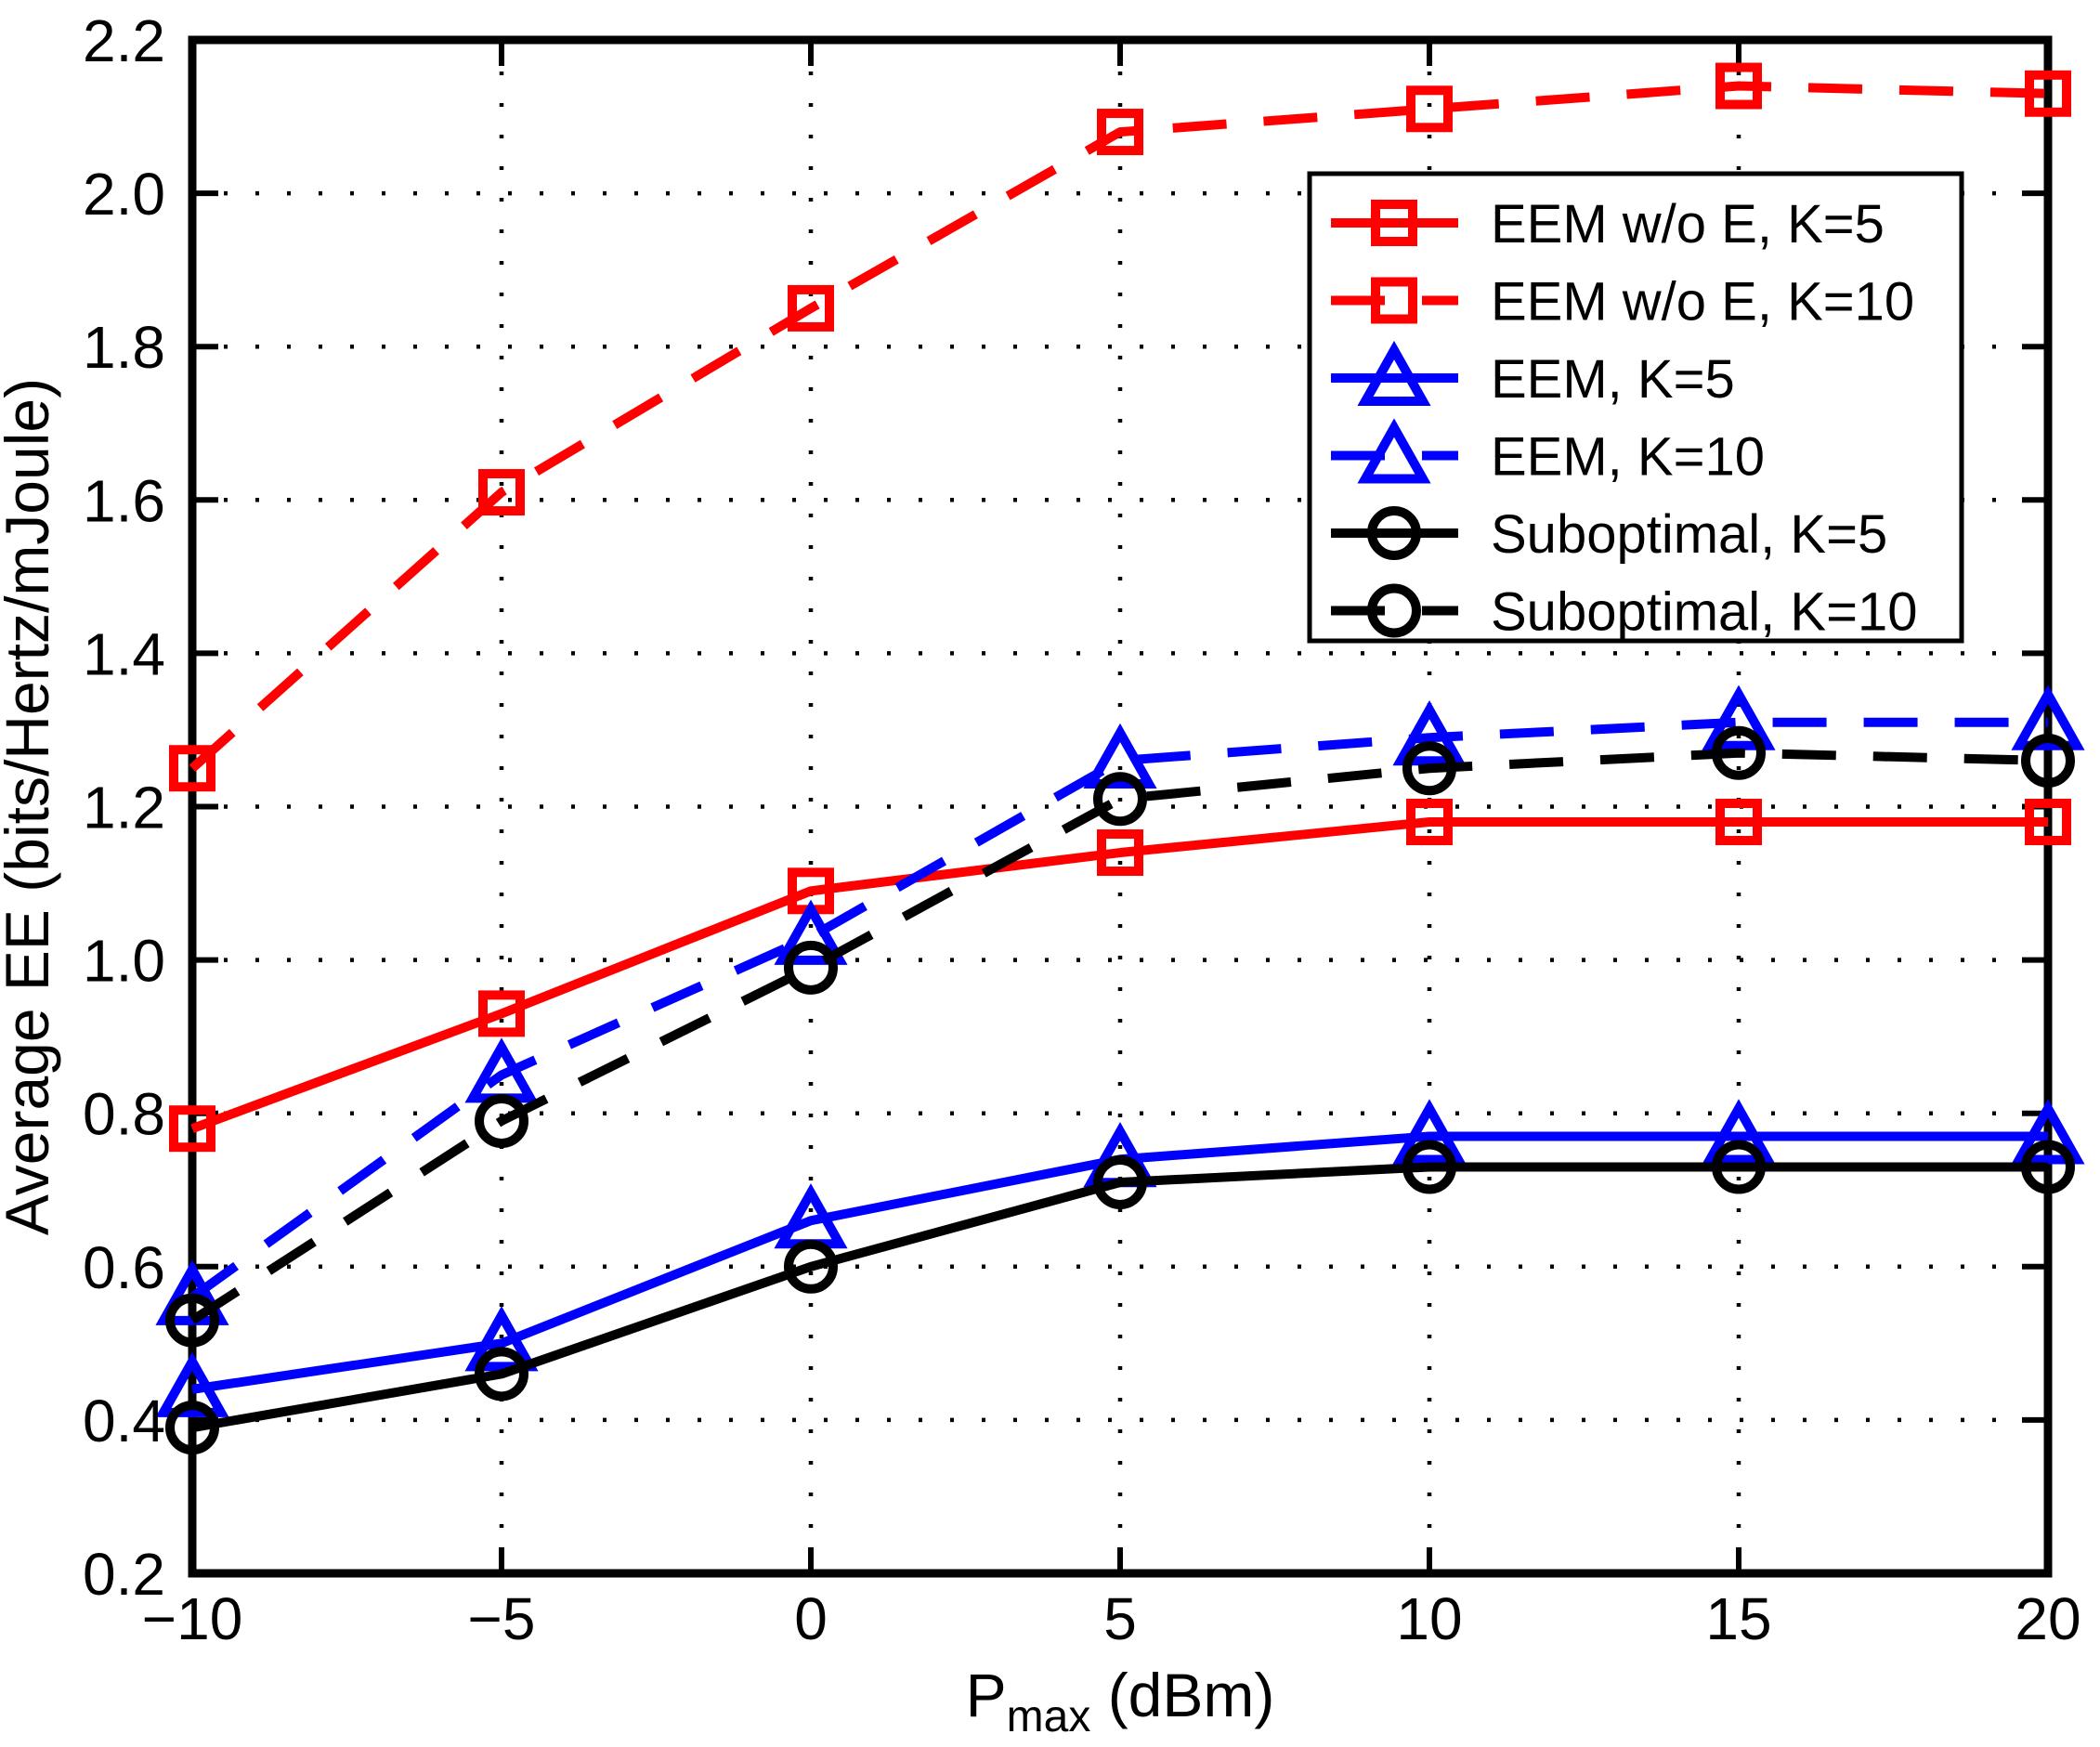 The width and height of the screenshot is (2100, 1747). Describe the element at coordinates (124, 1574) in the screenshot. I see `y-tick-label: 0.2` at that location.